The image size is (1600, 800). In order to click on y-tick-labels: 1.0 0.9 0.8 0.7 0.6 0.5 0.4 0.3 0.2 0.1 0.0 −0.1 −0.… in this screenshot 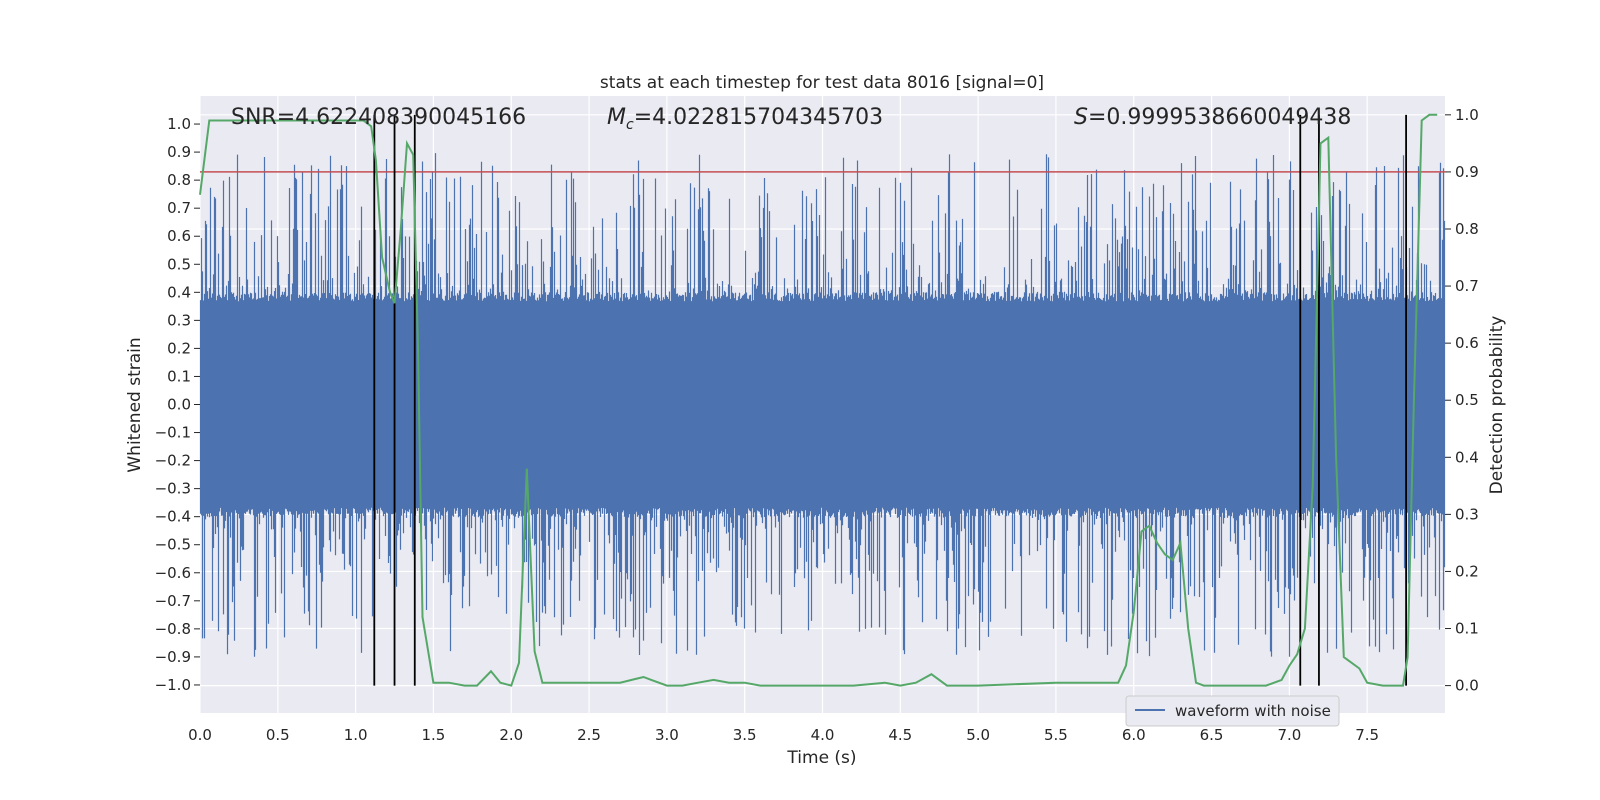, I will do `click(177, 404)`.